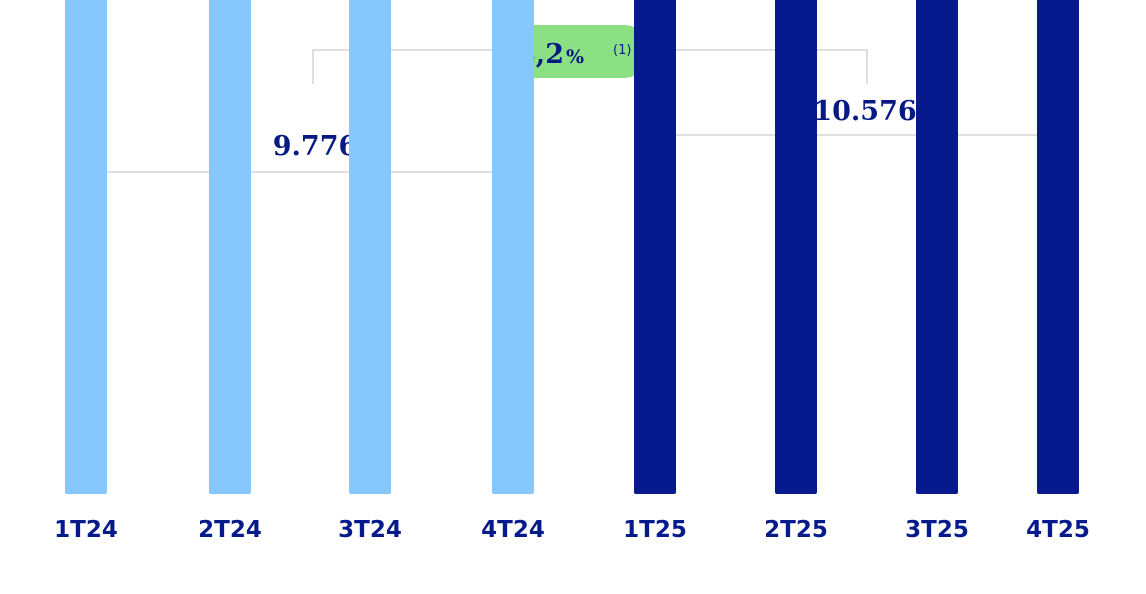  Describe the element at coordinates (297, 184) in the screenshot. I see `bracket-2024` at that location.